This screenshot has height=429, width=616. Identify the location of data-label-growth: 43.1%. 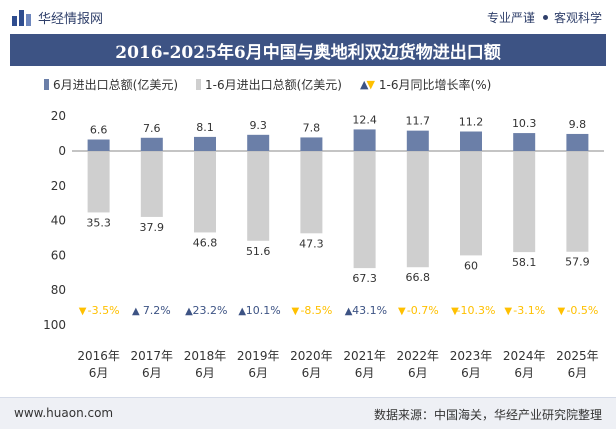
(369, 310).